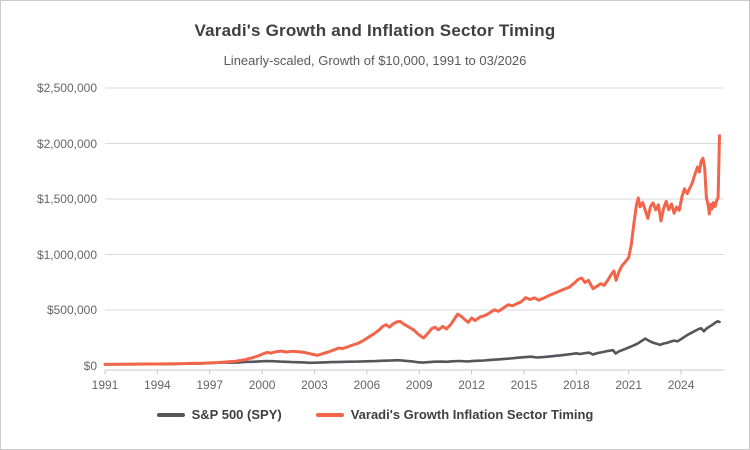 This screenshot has height=450, width=750. Describe the element at coordinates (236, 414) in the screenshot. I see `legend-label: S&P 500 (SPY)` at that location.